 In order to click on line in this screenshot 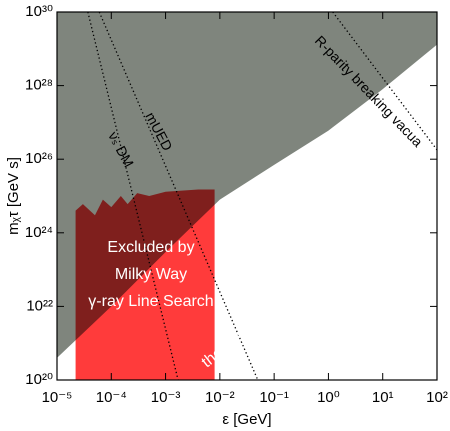, I will do `click(384, 81)`.